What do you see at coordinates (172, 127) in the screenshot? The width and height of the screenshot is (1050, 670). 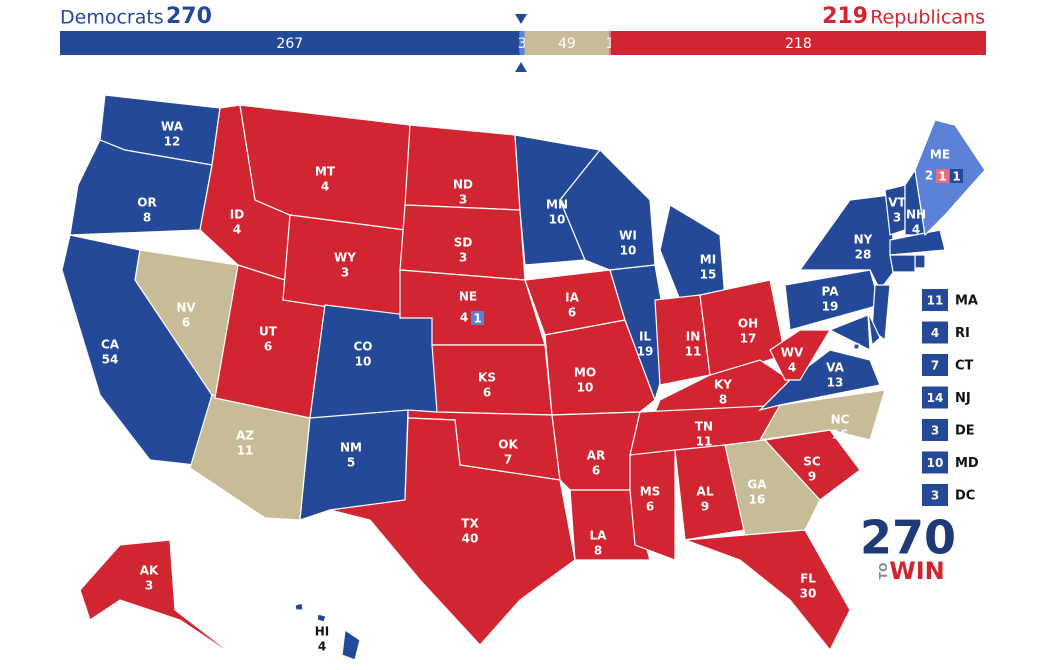 I see `state-abbr: WA` at bounding box center [172, 127].